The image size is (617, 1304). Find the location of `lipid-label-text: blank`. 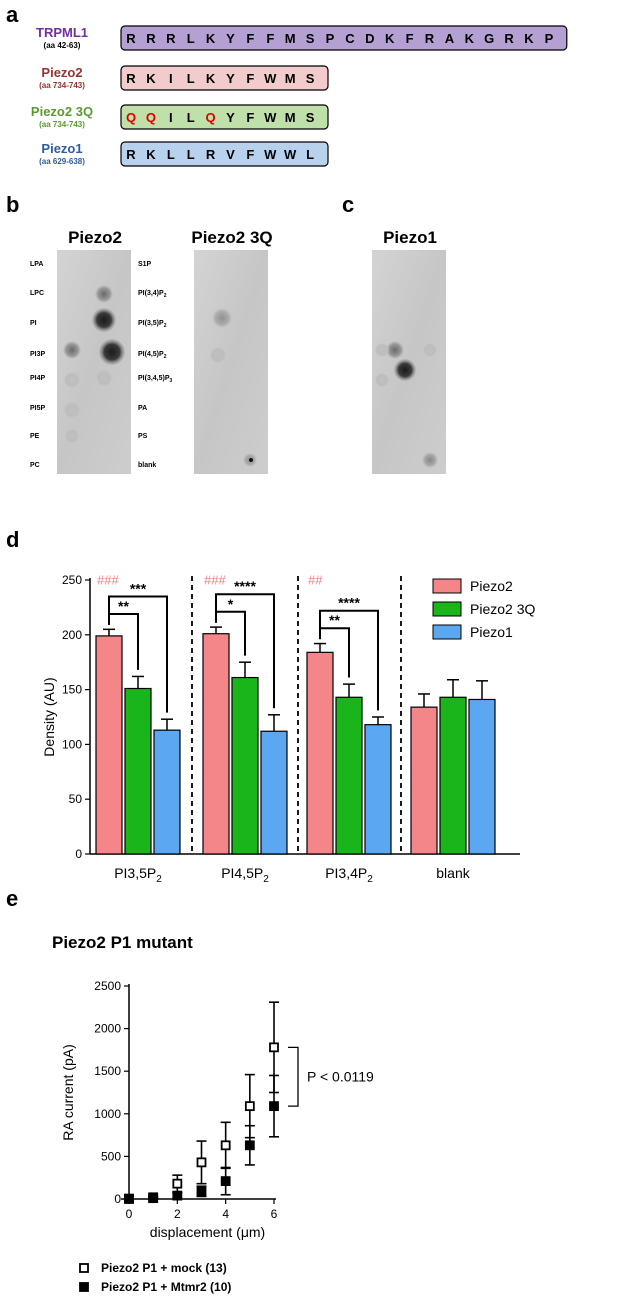

lipid-label-text: blank is located at coordinates (147, 465).